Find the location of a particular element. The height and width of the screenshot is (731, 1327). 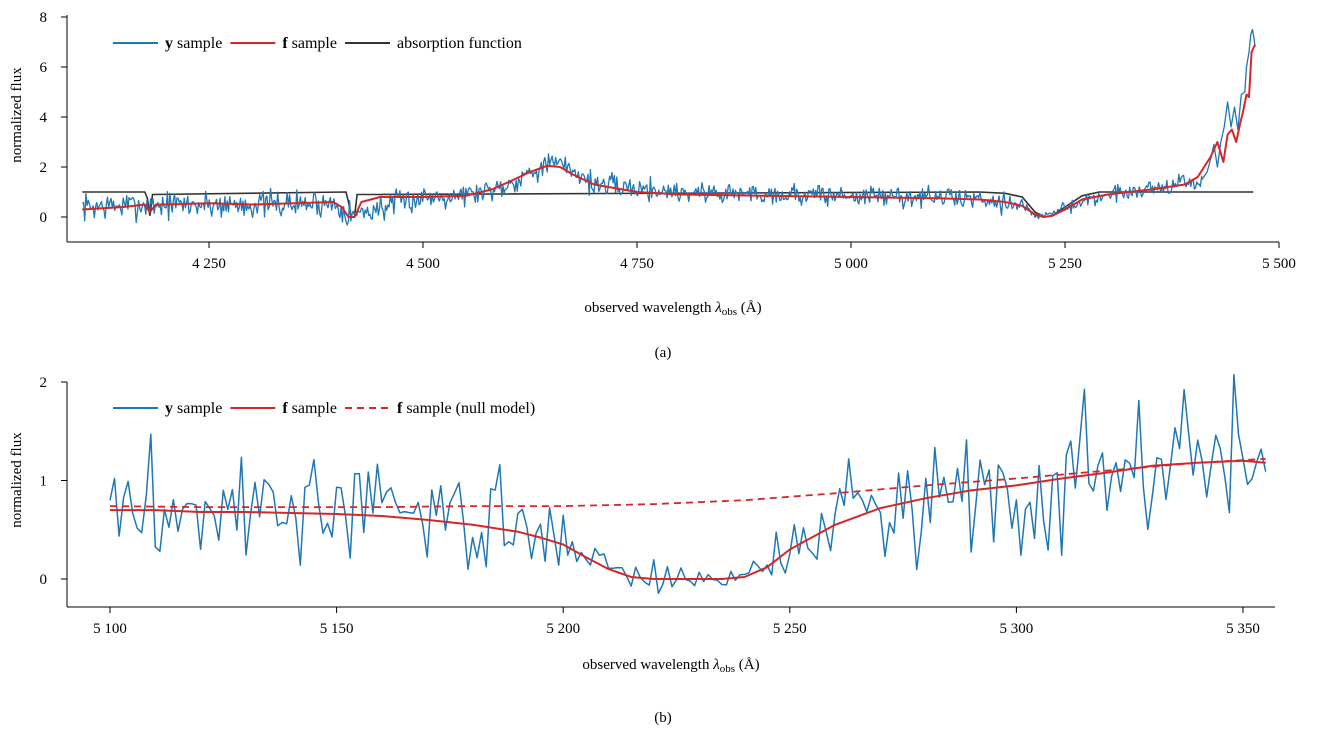

panel-b-xtick-label: 5 100 is located at coordinates (110, 629).